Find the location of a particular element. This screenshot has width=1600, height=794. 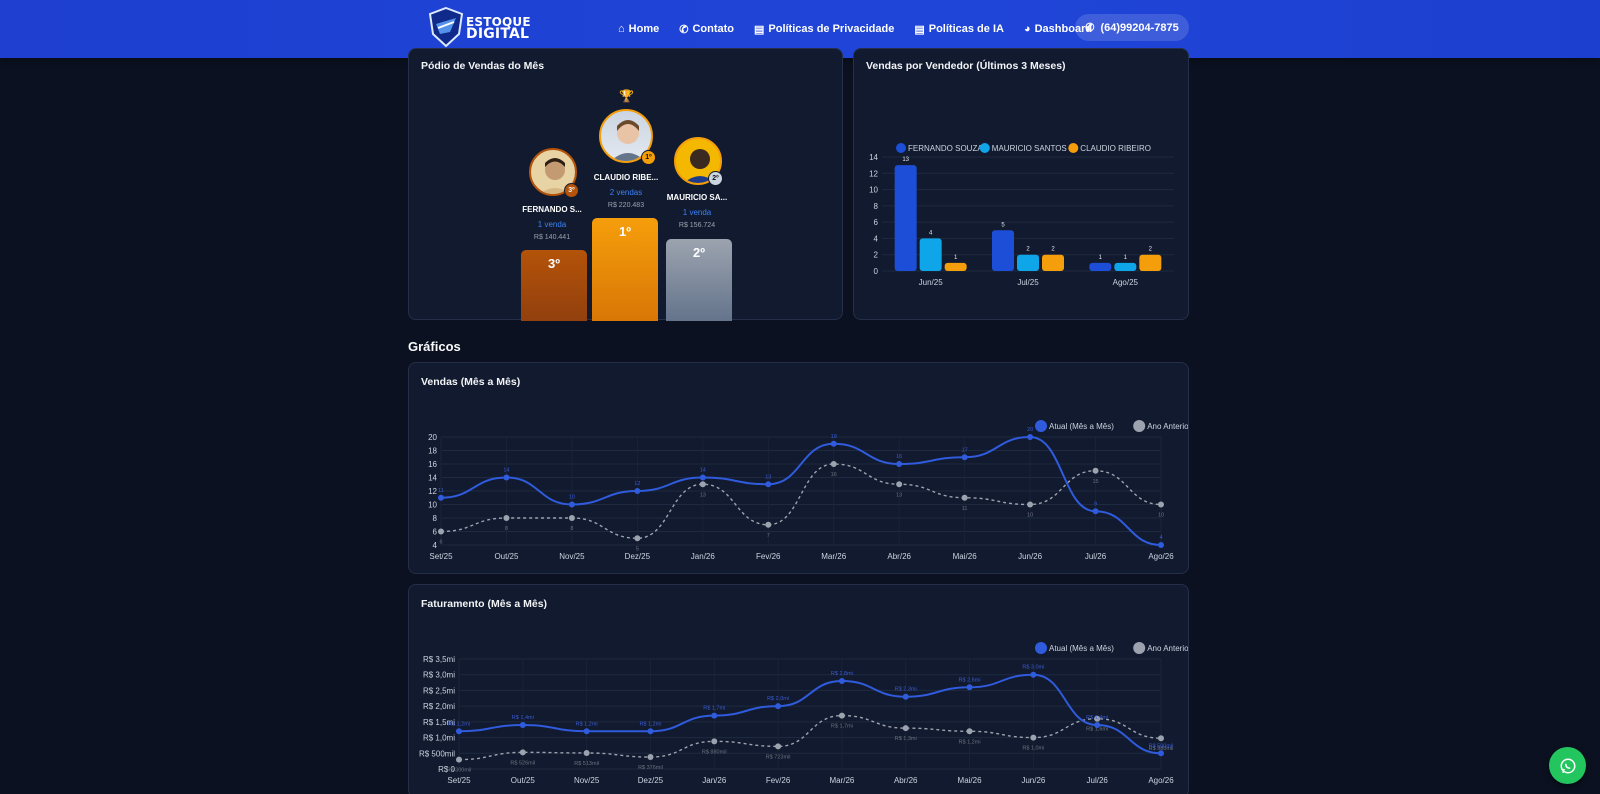

first-place-sales: 2 vendas is located at coordinates (626, 192).